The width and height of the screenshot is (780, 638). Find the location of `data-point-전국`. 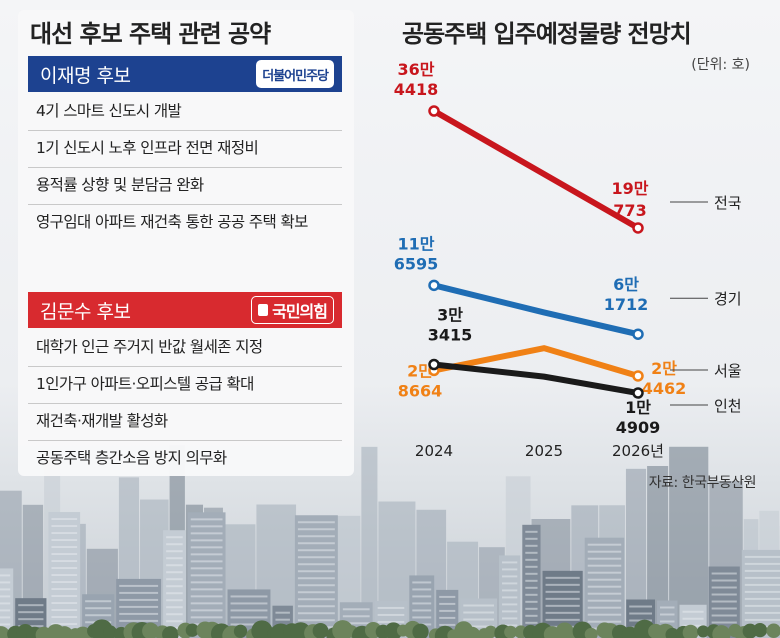

data-point-전국 is located at coordinates (434, 111).